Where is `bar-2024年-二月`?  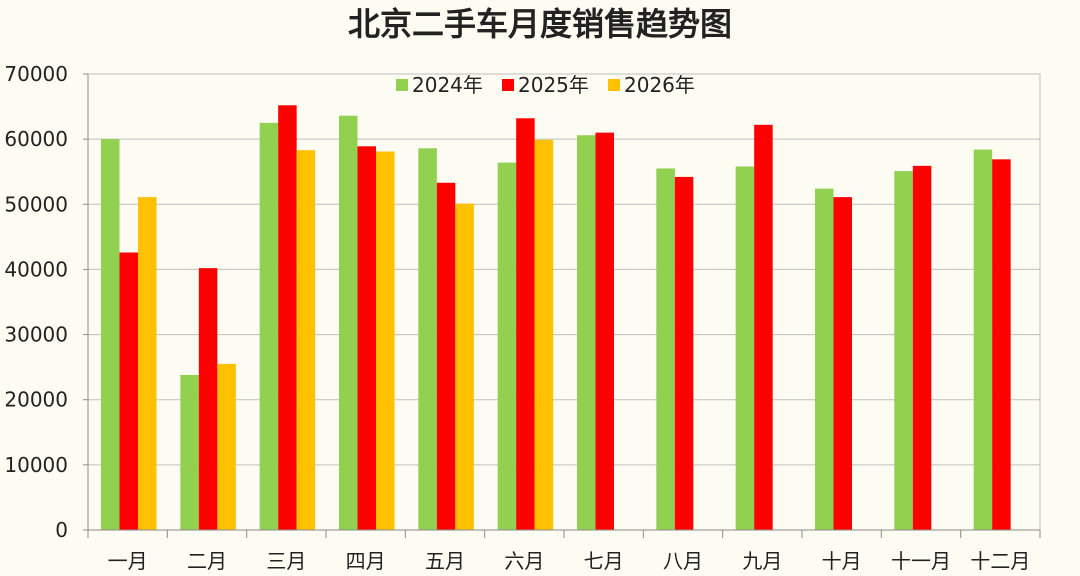
bar-2024年-二月 is located at coordinates (189, 452).